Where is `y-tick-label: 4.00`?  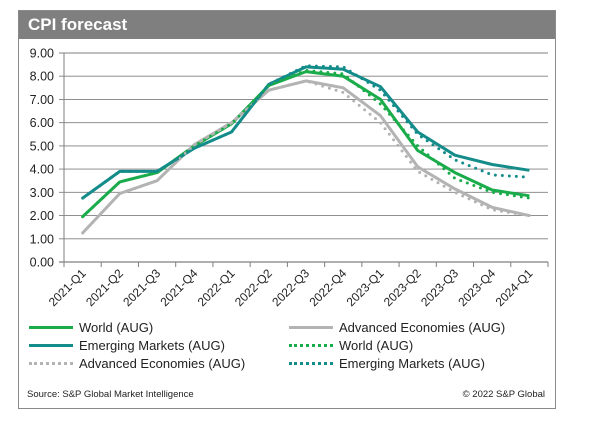 y-tick-label: 4.00 is located at coordinates (42, 170).